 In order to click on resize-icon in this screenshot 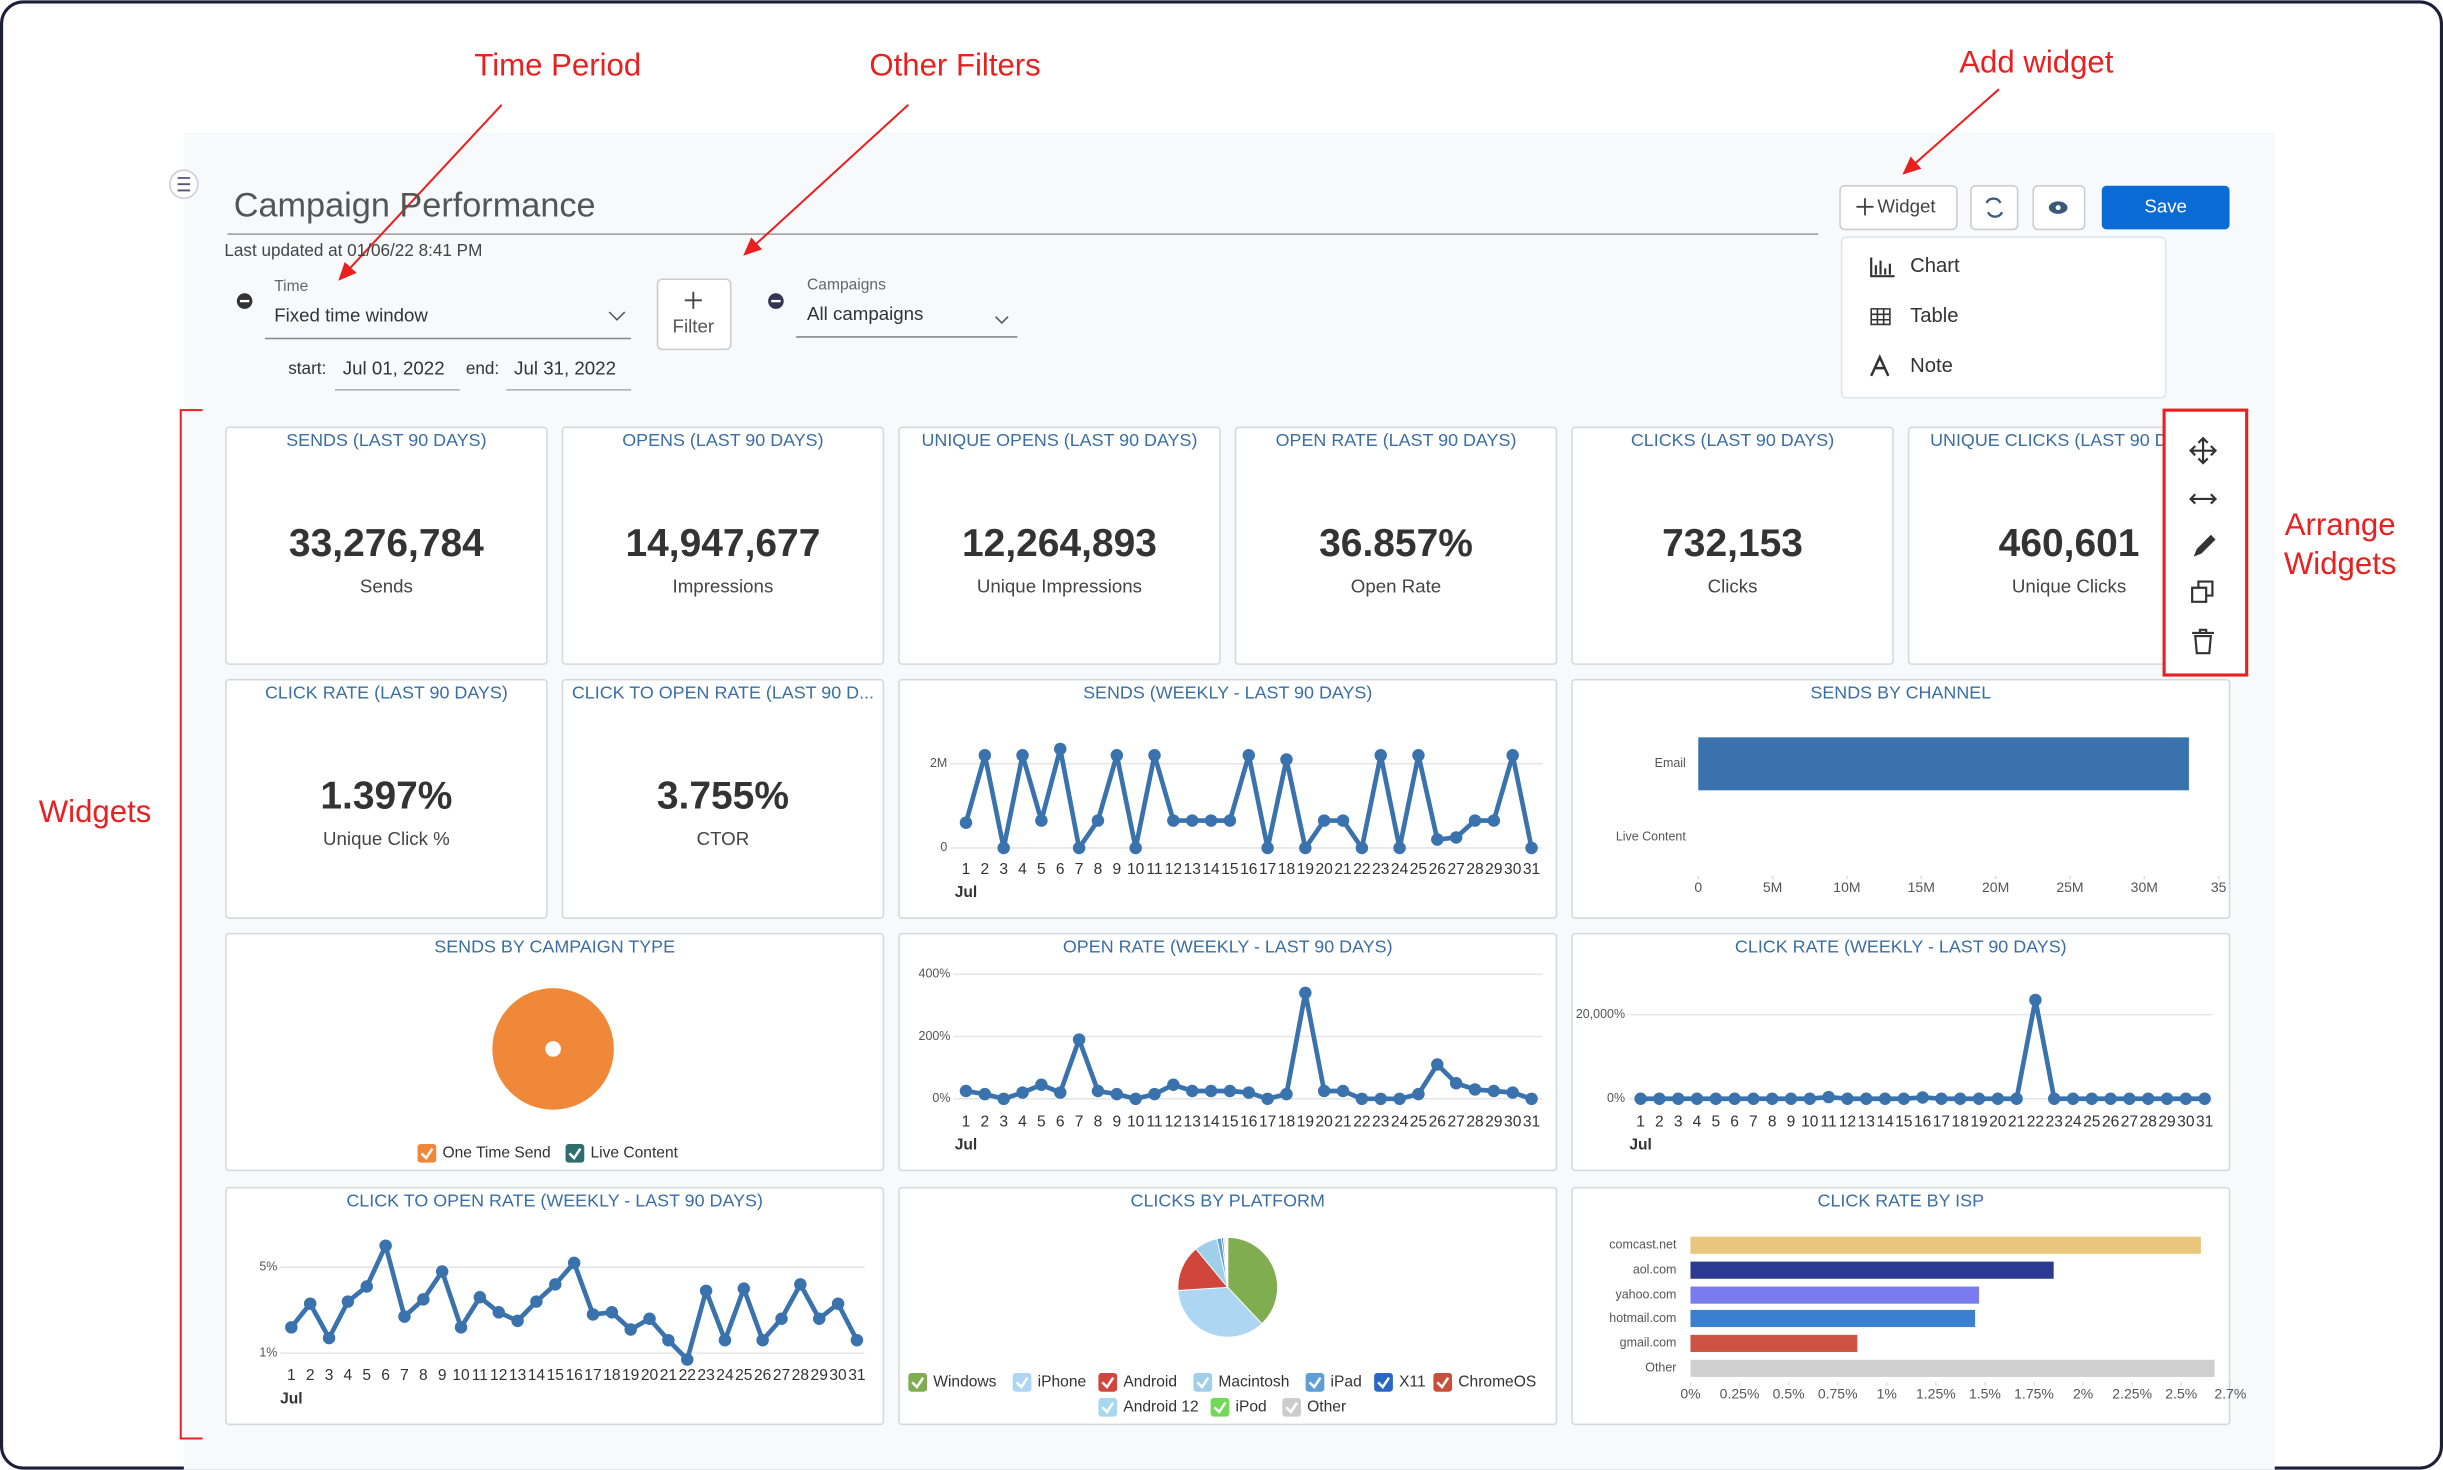, I will do `click(2203, 499)`.